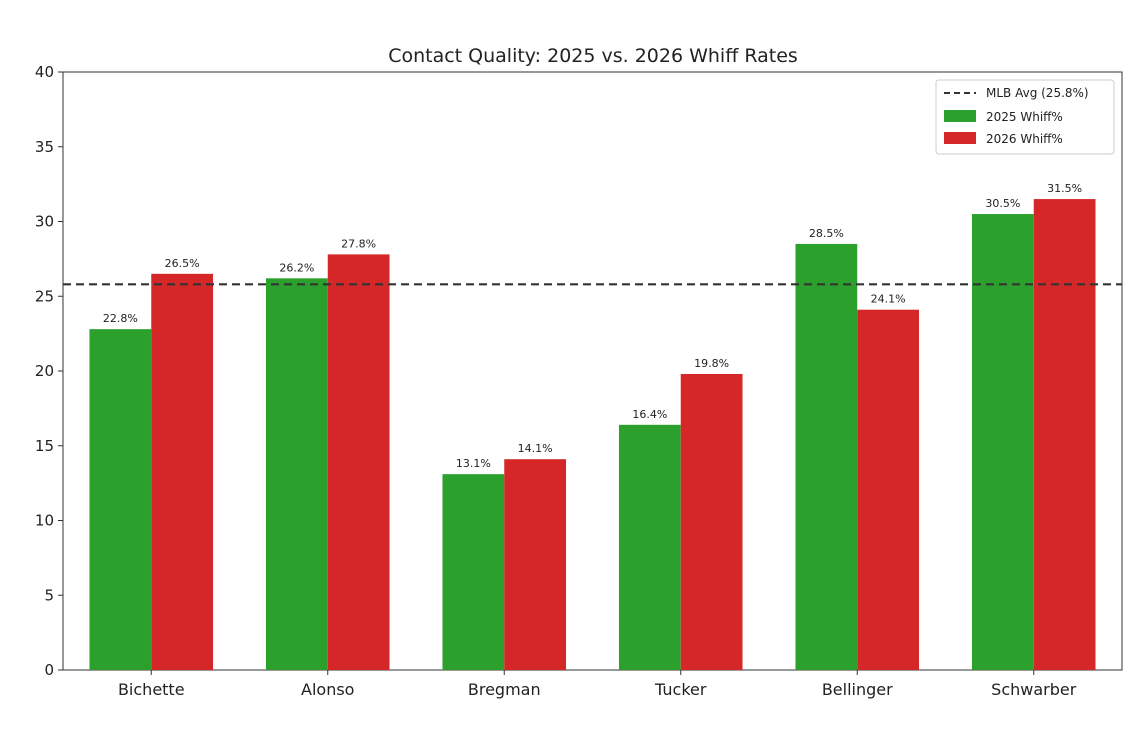 Image resolution: width=1140 pixels, height=750 pixels. Describe the element at coordinates (649, 414) in the screenshot. I see `bar-value-label: 16.4%` at that location.